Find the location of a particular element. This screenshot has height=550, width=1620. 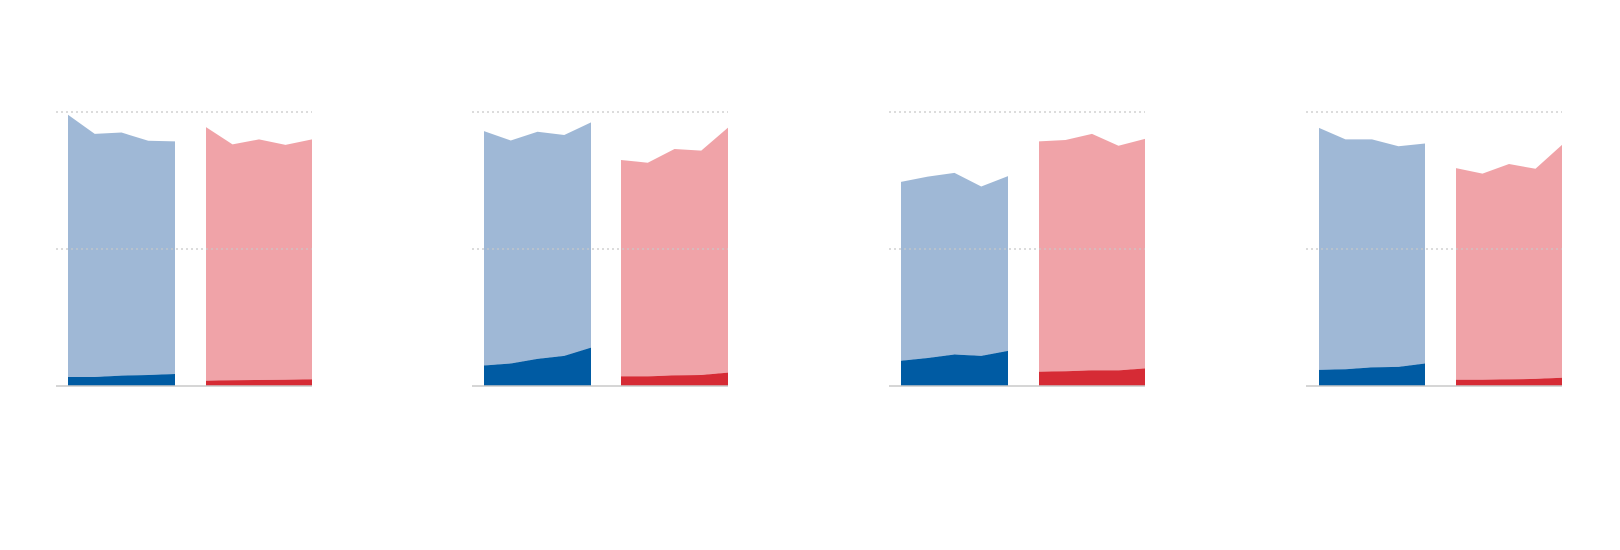

panel-3-blue-base-area is located at coordinates (954, 368).